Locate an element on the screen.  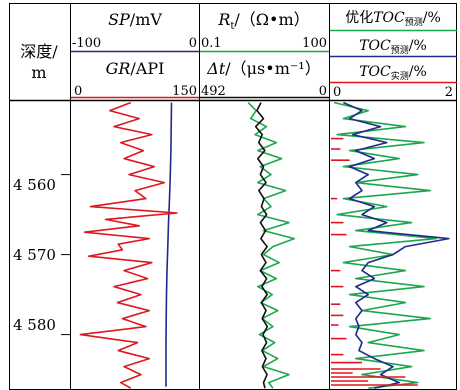
track-rt-dt is located at coordinates (271, 245).